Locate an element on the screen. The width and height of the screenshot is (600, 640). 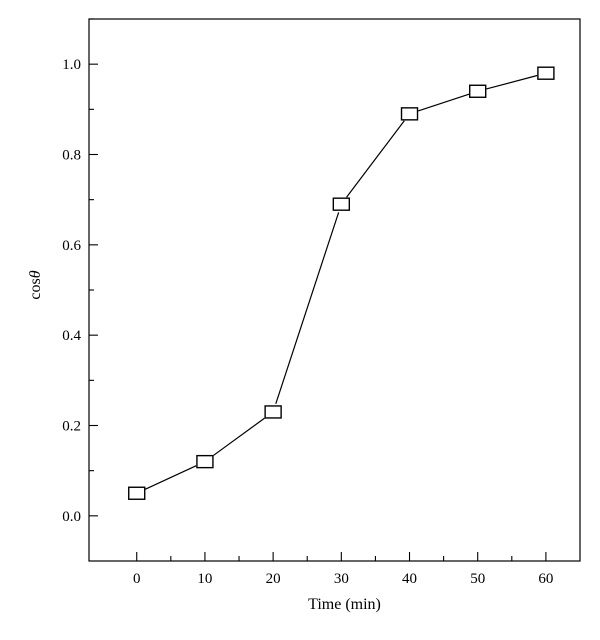
y-axis-title: cosθ is located at coordinates (35, 284).